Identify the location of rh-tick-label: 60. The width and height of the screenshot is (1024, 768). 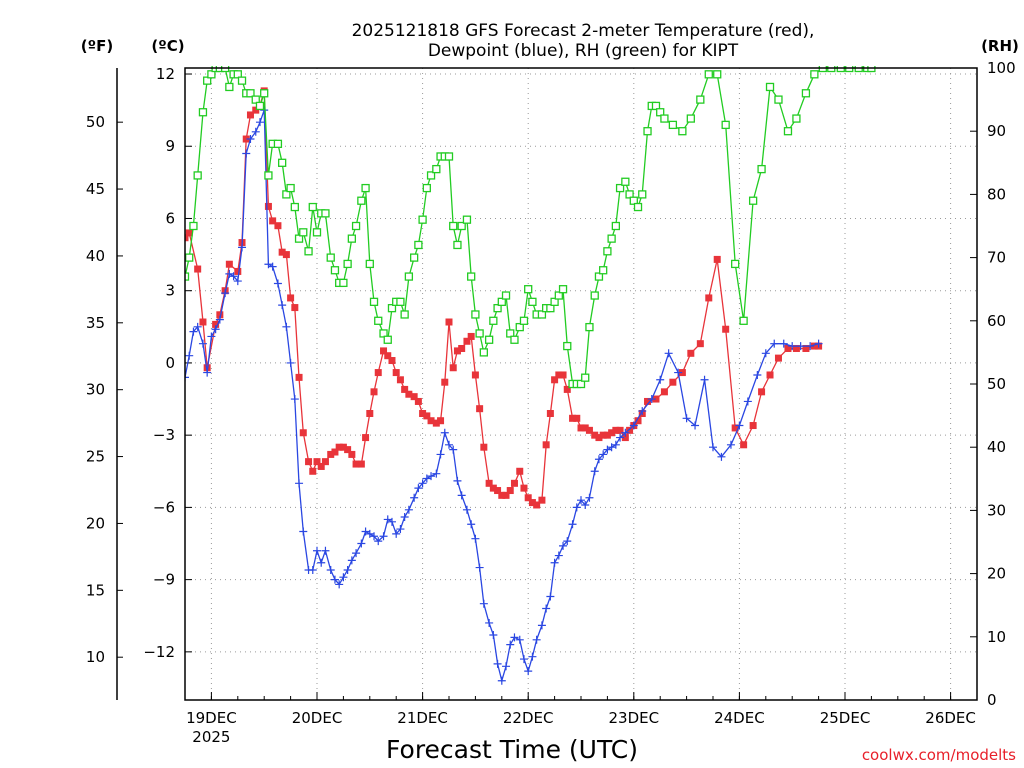
(996, 321).